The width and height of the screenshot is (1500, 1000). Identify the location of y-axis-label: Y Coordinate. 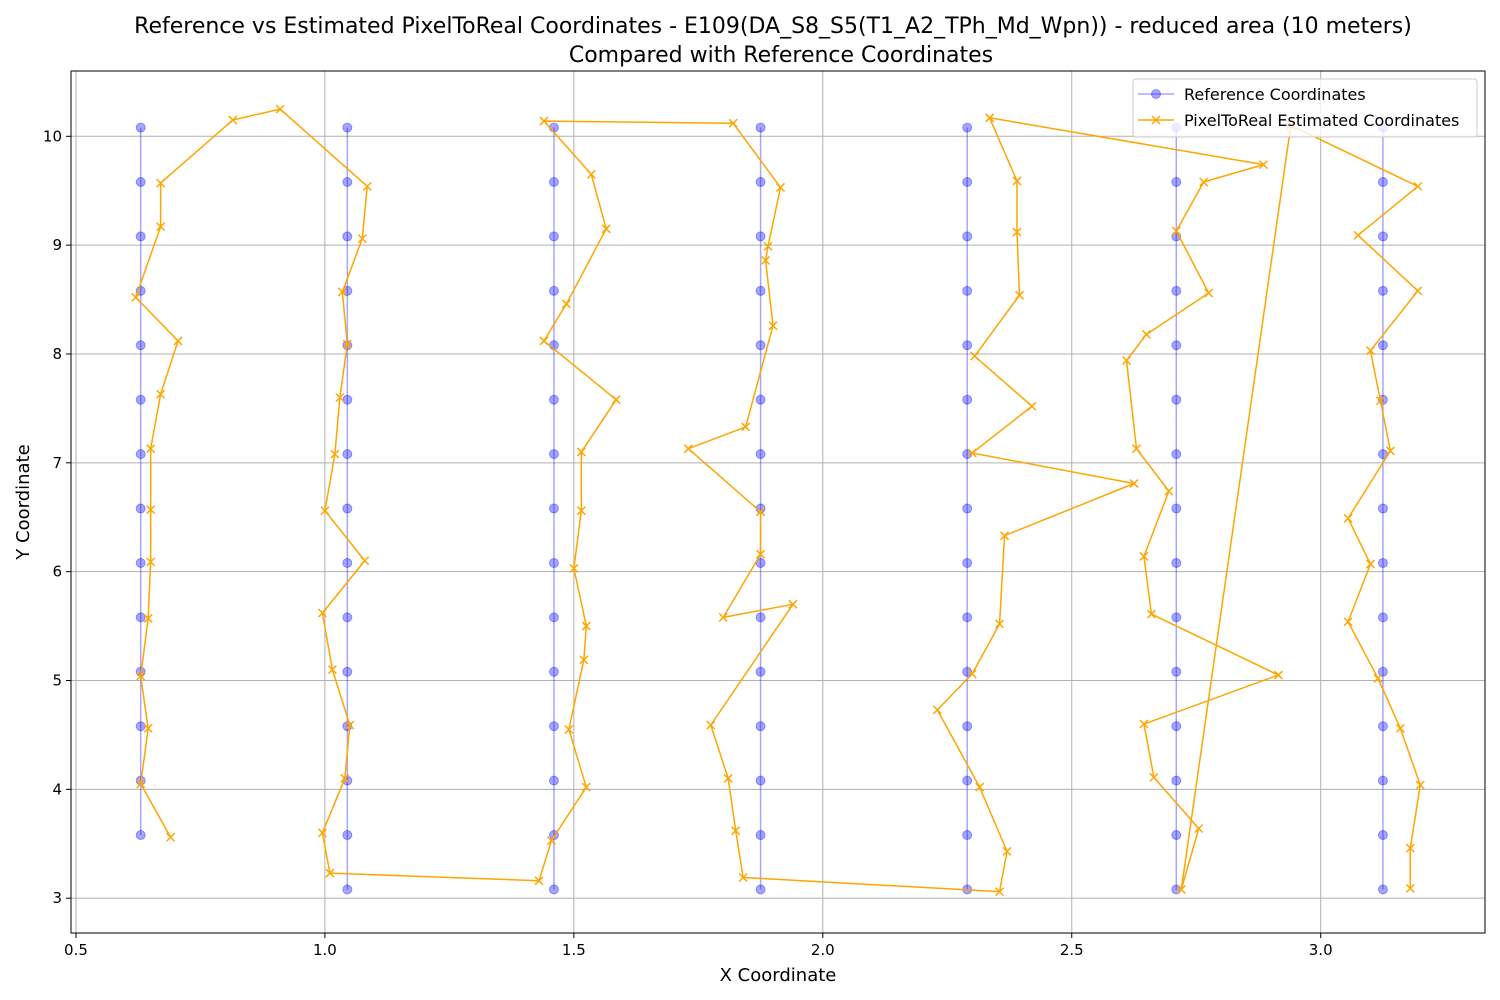
(23, 502).